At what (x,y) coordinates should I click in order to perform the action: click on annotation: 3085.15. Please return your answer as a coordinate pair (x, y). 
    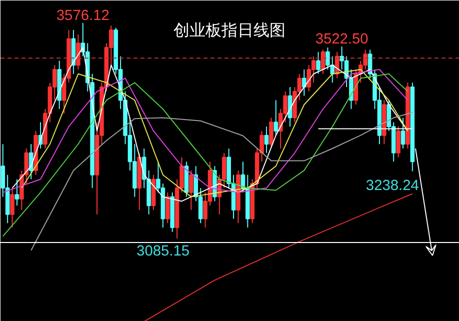
    Looking at the image, I should click on (163, 251).